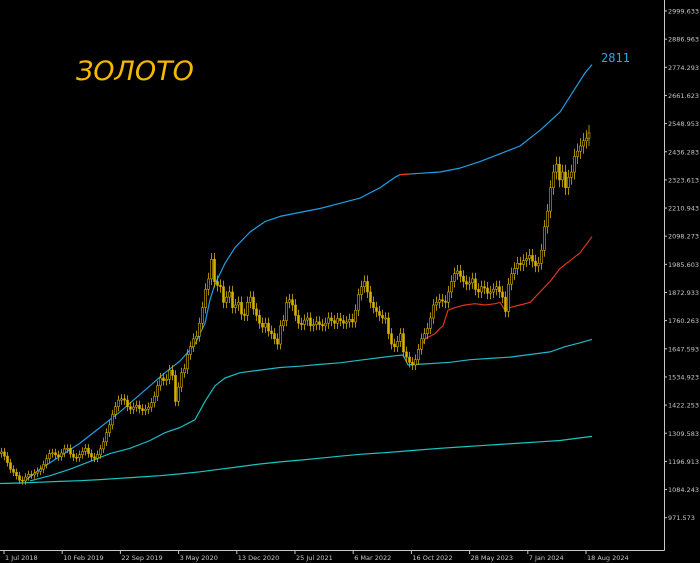 This screenshot has width=700, height=563. What do you see at coordinates (683, 377) in the screenshot?
I see `y-tick-label: 1534.923` at bounding box center [683, 377].